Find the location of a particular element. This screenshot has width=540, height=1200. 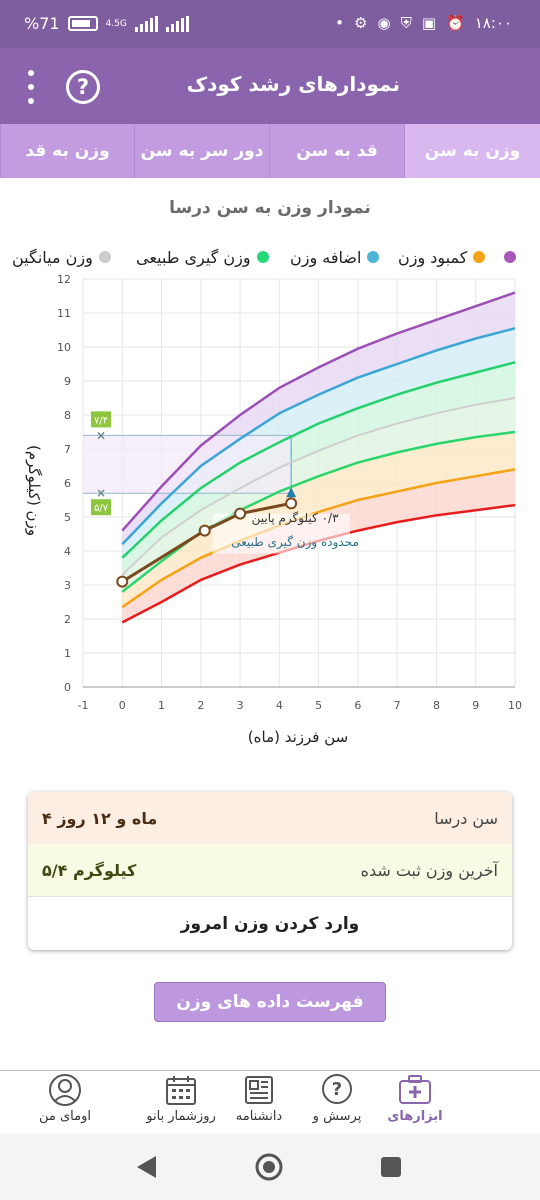

medical-kit-icon is located at coordinates (415, 1089).